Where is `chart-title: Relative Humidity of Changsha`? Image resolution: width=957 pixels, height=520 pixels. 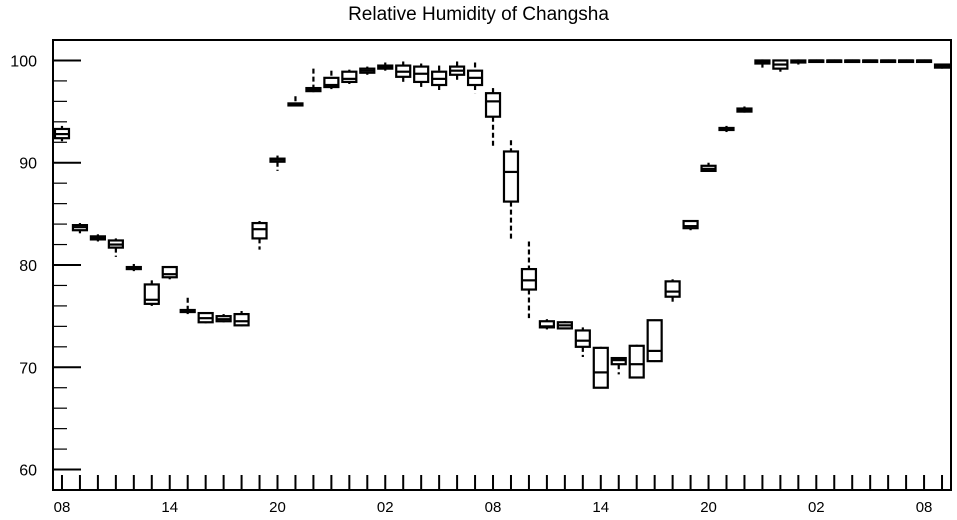 chart-title: Relative Humidity of Changsha is located at coordinates (478, 14).